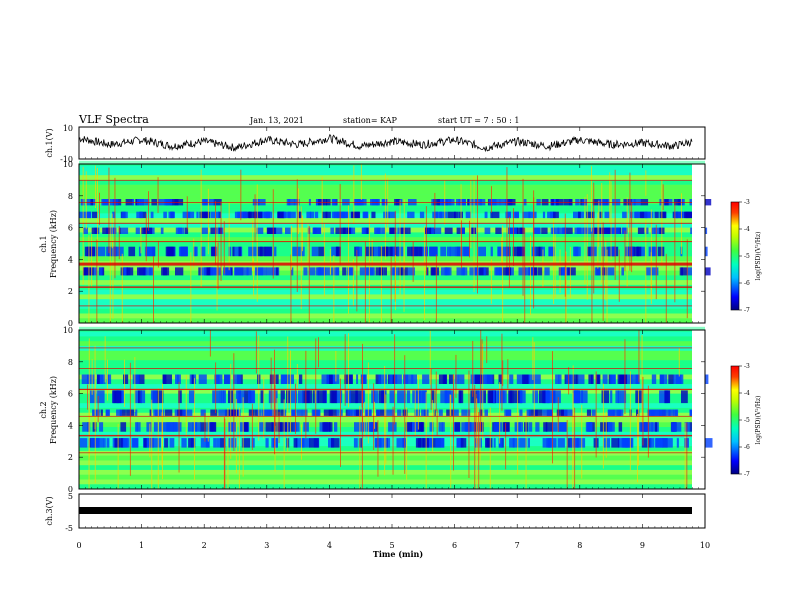  I want to click on ch3-ytick-top: 5, so click(70, 496).